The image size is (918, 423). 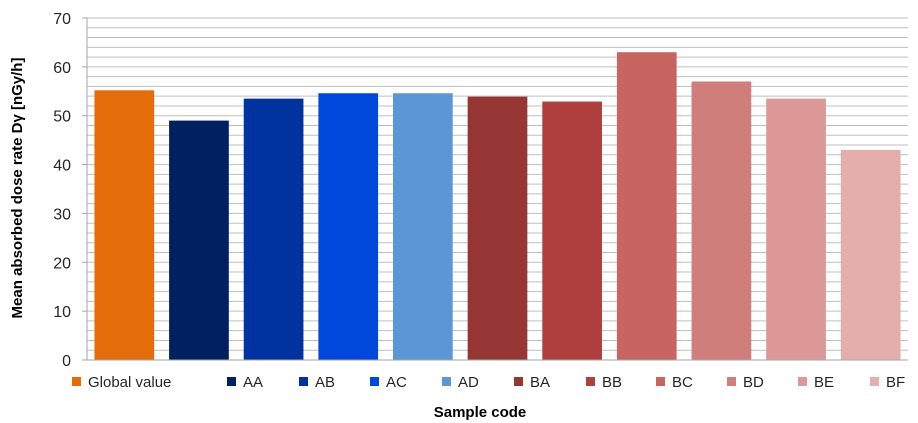 I want to click on x-axis-title: Sample code, so click(x=480, y=412).